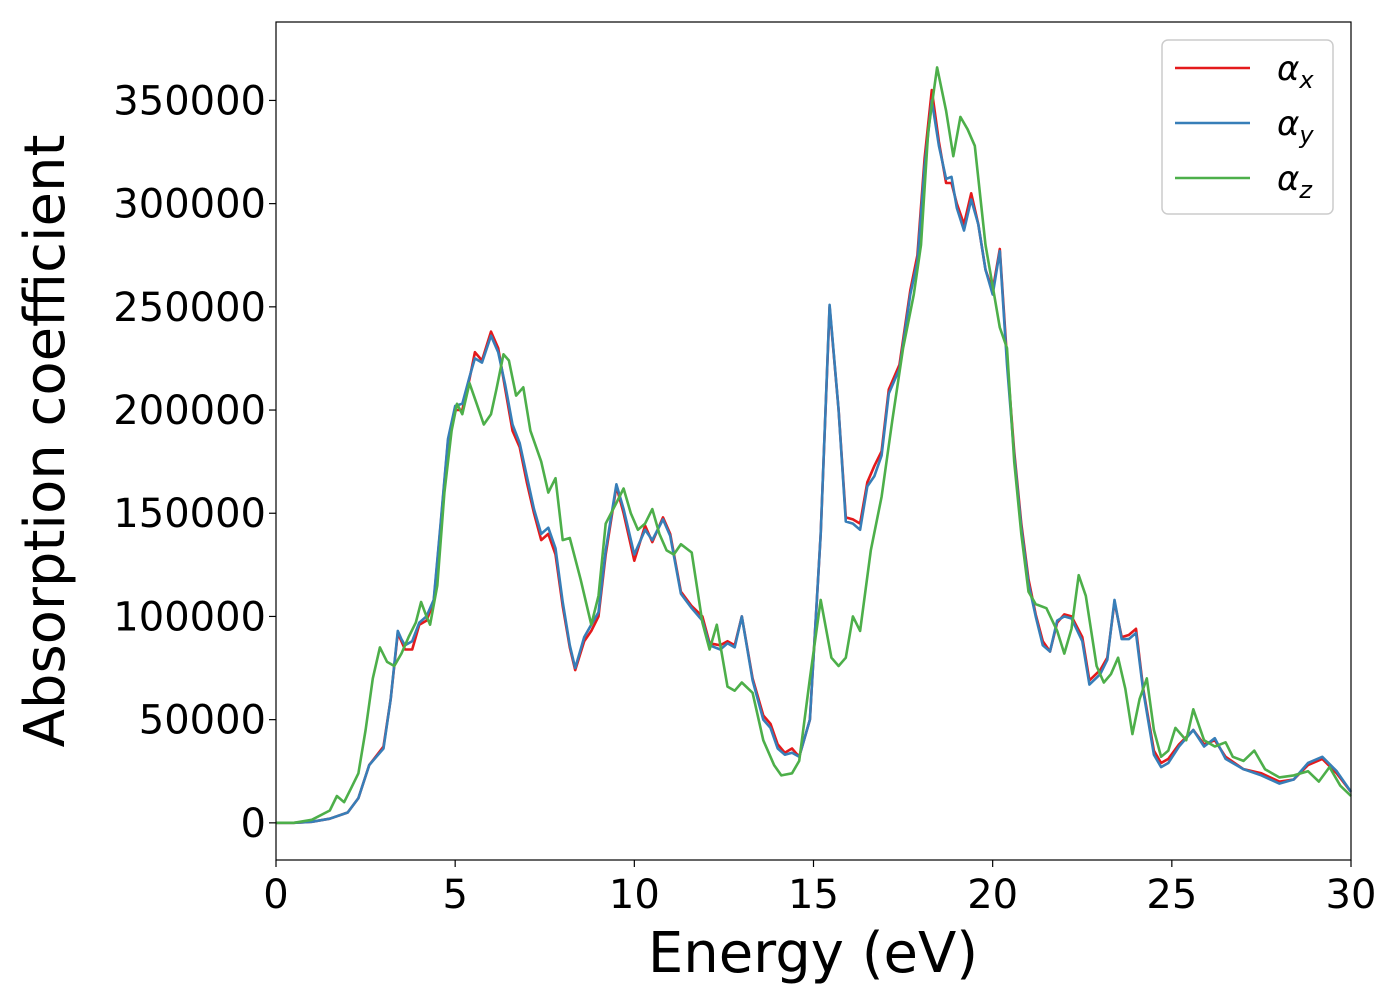 The height and width of the screenshot is (1000, 1400). What do you see at coordinates (189, 308) in the screenshot?
I see `y-tick-label: 250000` at bounding box center [189, 308].